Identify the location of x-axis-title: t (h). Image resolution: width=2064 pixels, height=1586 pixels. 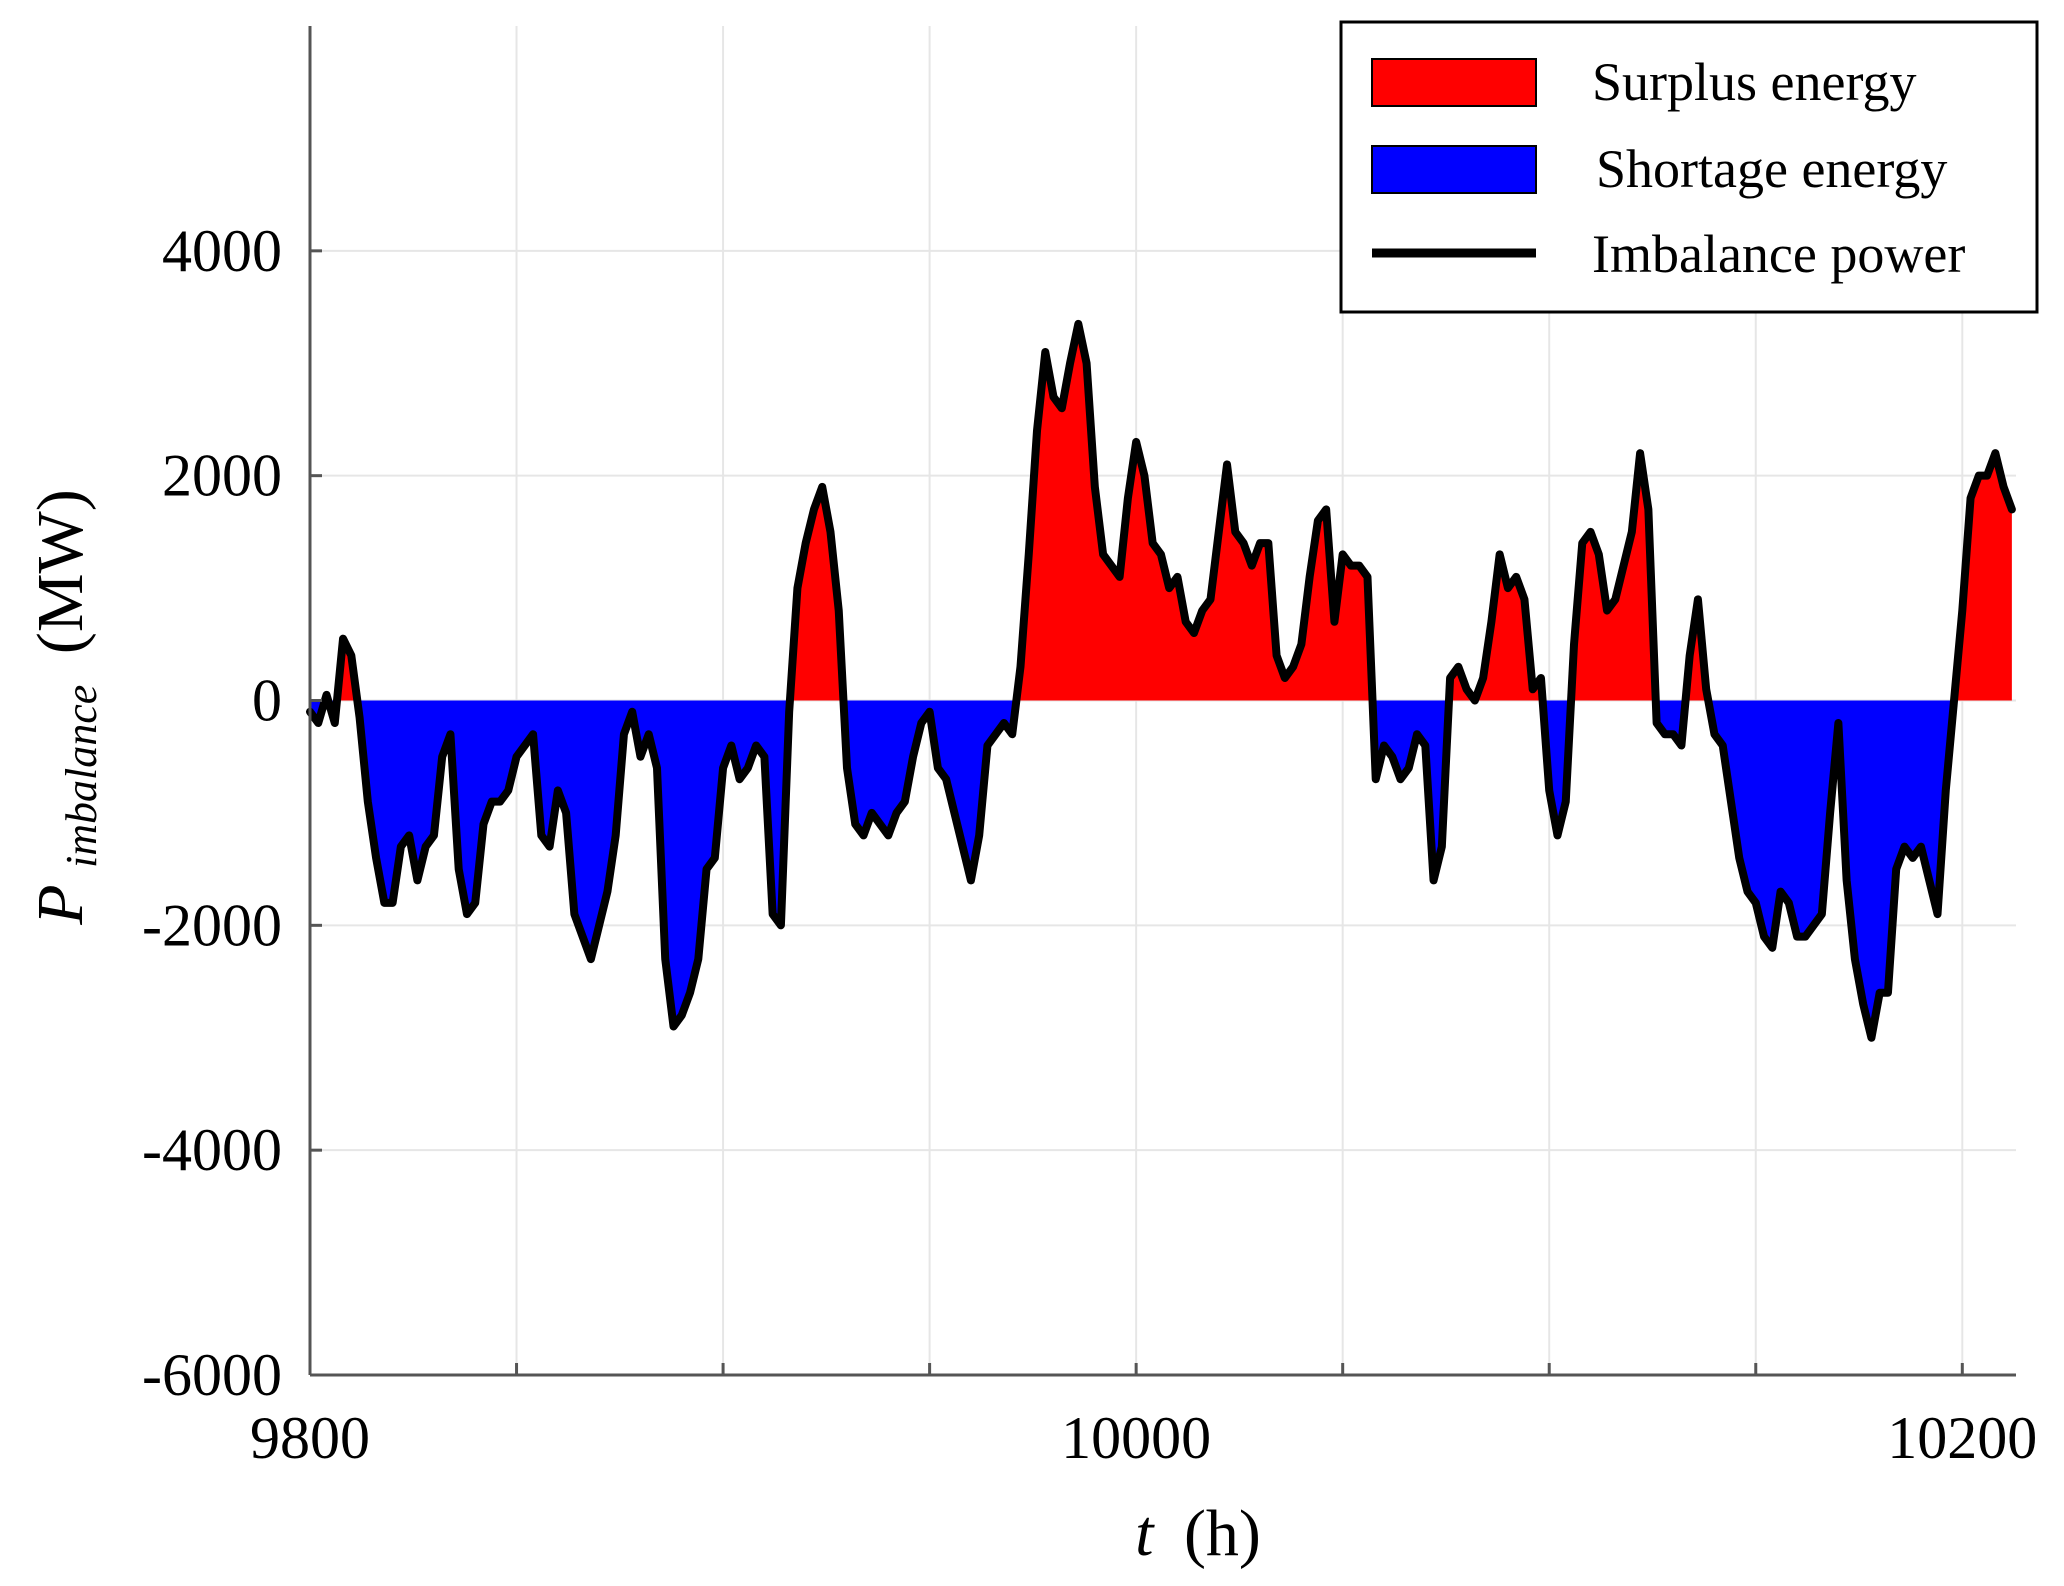
(1198, 1533).